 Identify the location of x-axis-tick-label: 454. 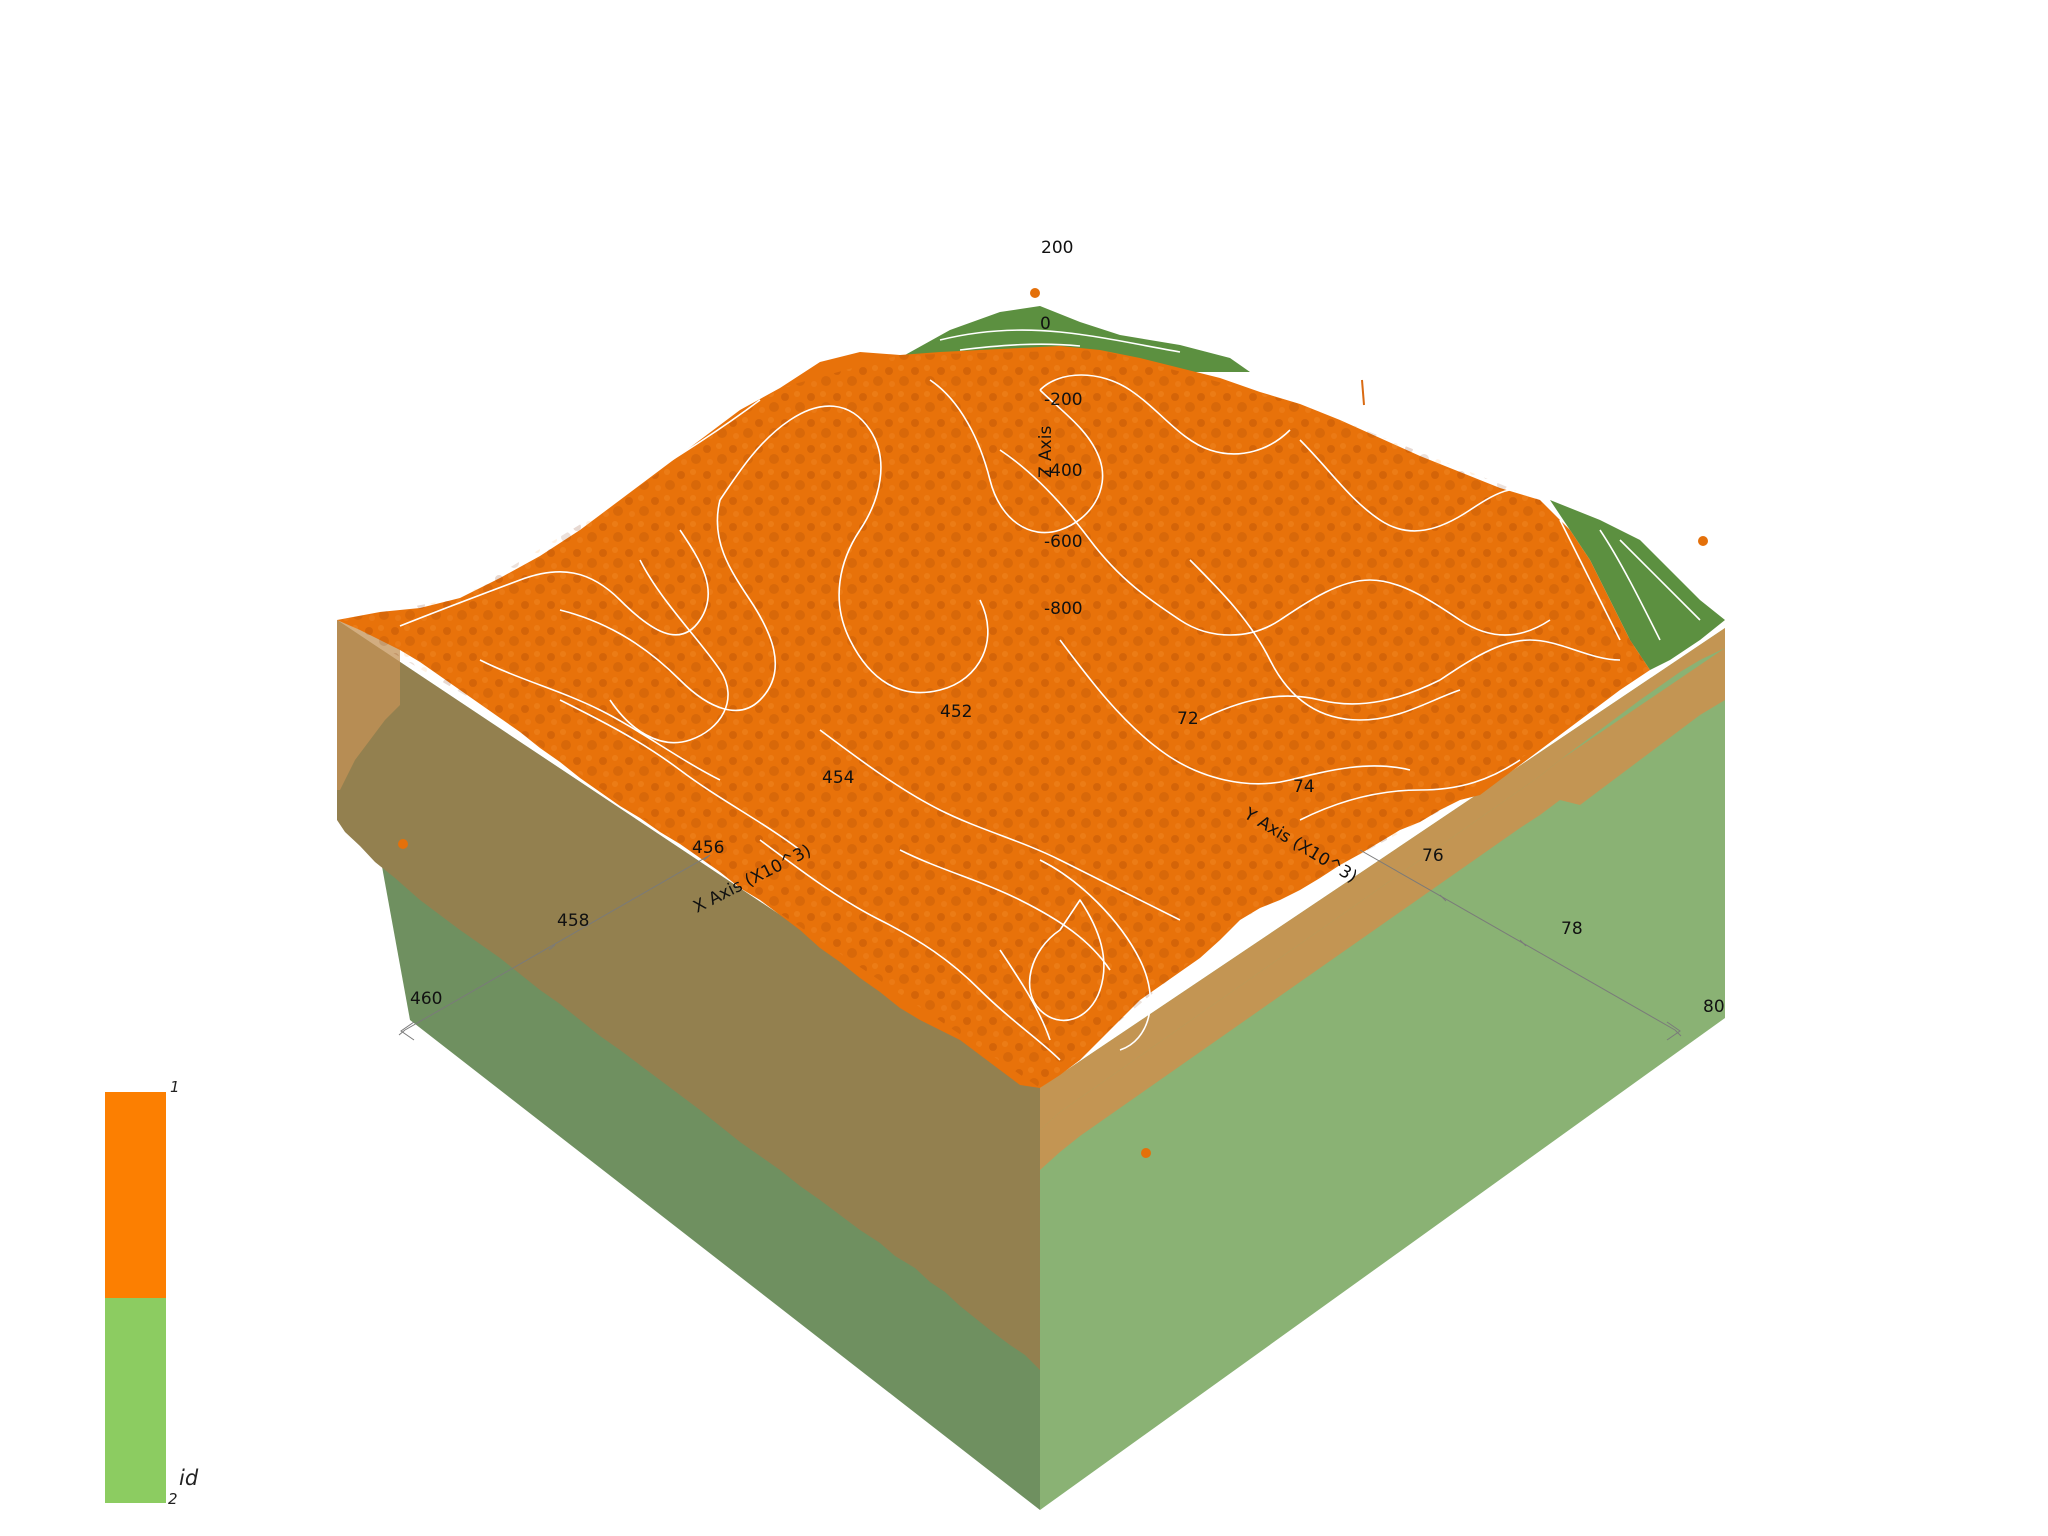
(838, 778).